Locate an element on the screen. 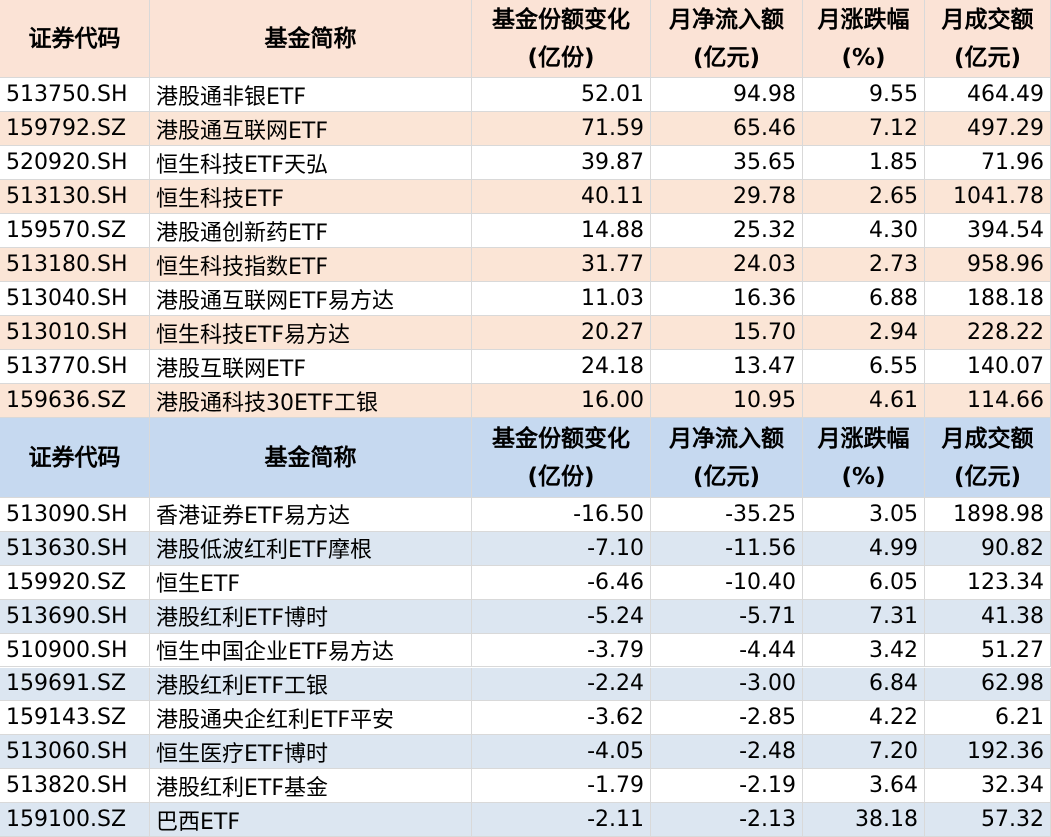 This screenshot has height=837, width=1051. table-cell: 159920.SZ is located at coordinates (75, 582).